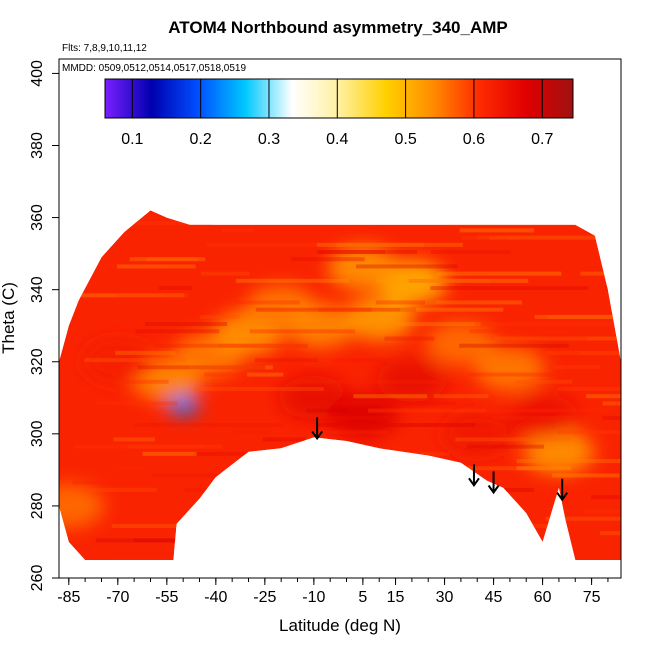 The image size is (650, 650). I want to click on x-tick-label: 15, so click(396, 597).